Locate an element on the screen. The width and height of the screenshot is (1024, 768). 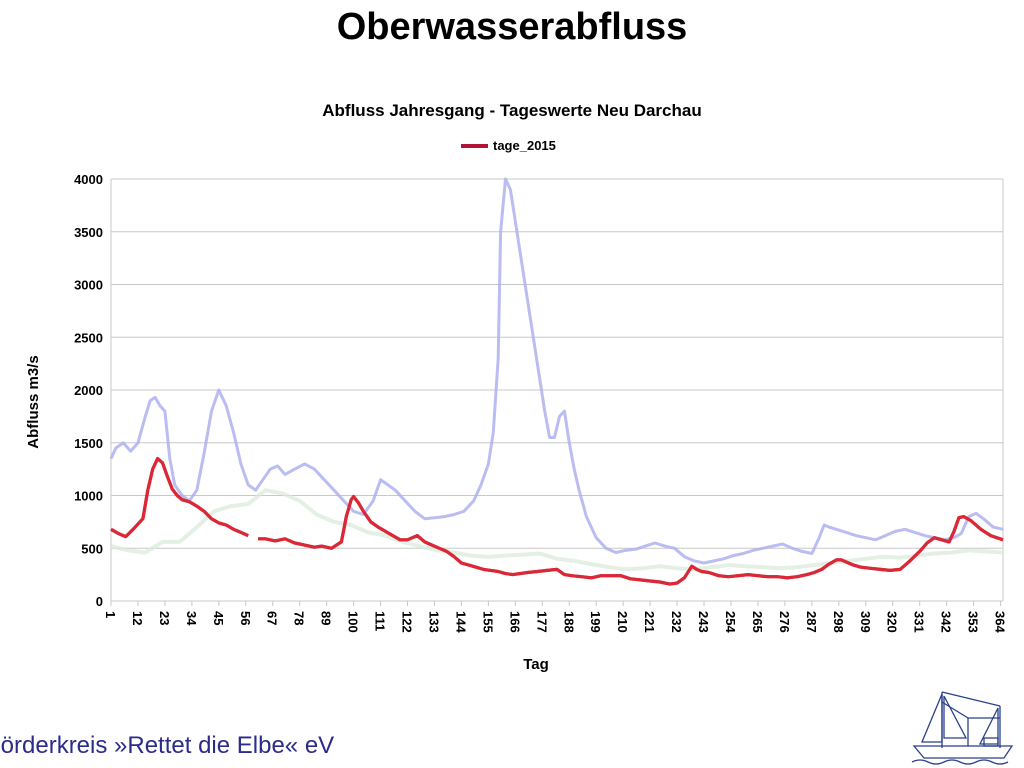
x-tick-label: 12 is located at coordinates (137, 618).